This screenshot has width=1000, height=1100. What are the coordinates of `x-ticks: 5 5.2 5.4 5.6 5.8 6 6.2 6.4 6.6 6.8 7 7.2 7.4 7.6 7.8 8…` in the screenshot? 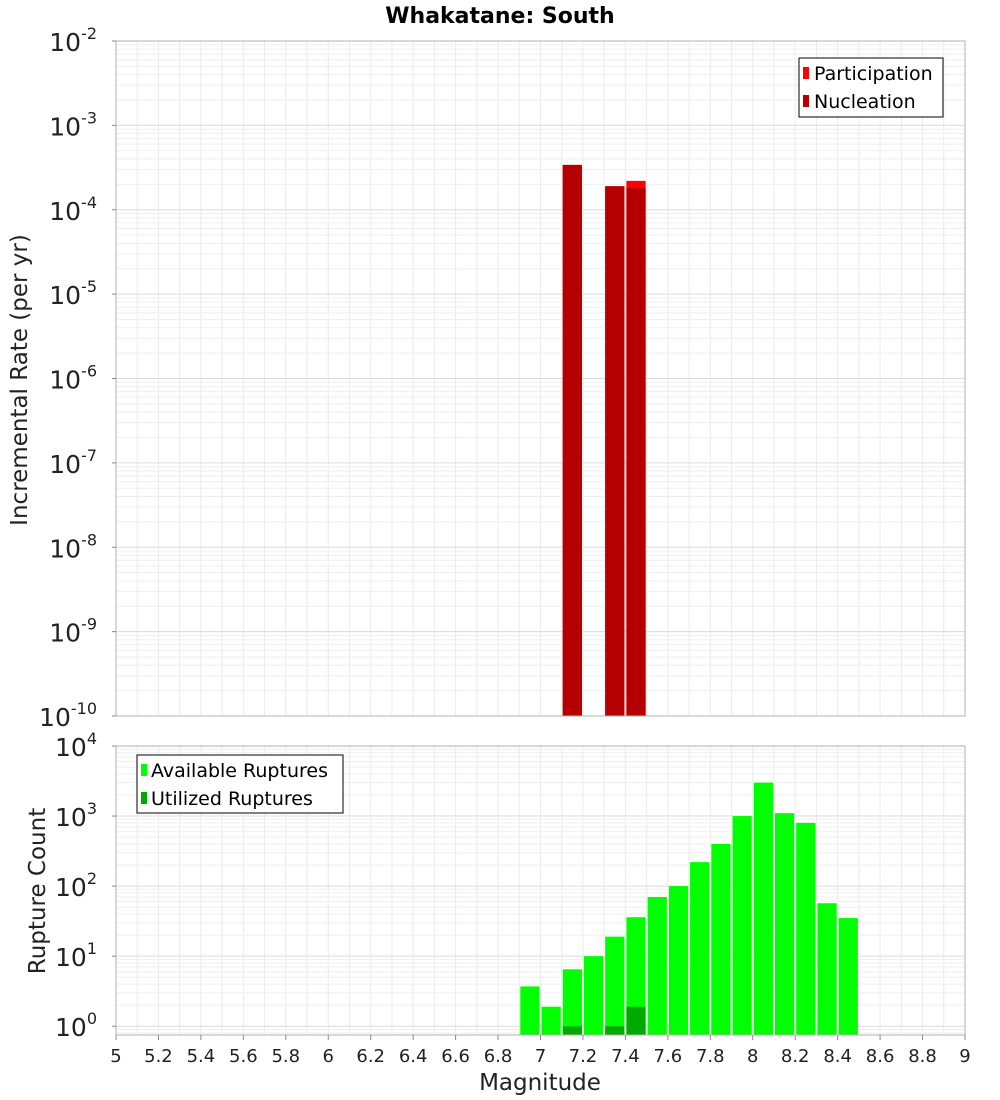 It's located at (540, 1051).